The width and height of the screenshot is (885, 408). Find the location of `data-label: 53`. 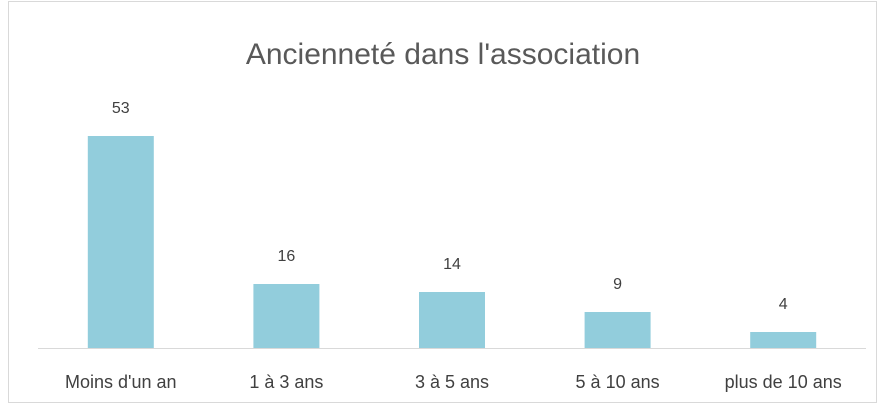

data-label: 53 is located at coordinates (121, 108).